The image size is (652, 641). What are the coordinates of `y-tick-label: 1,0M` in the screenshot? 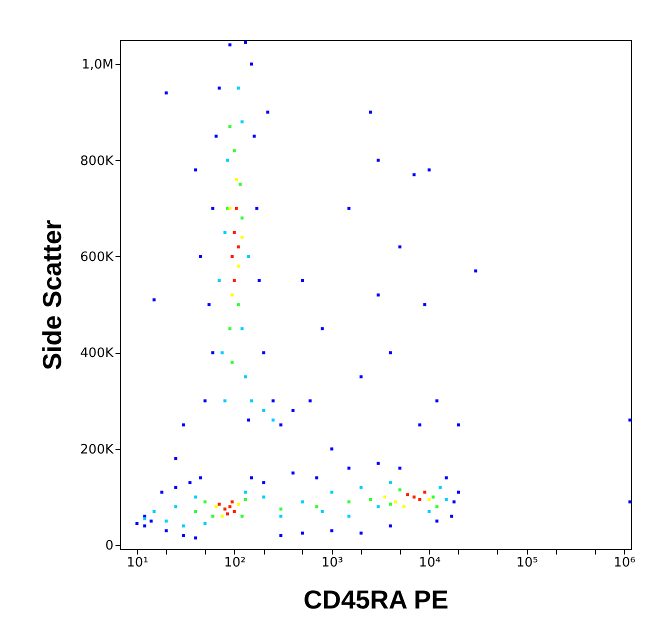 It's located at (98, 65).